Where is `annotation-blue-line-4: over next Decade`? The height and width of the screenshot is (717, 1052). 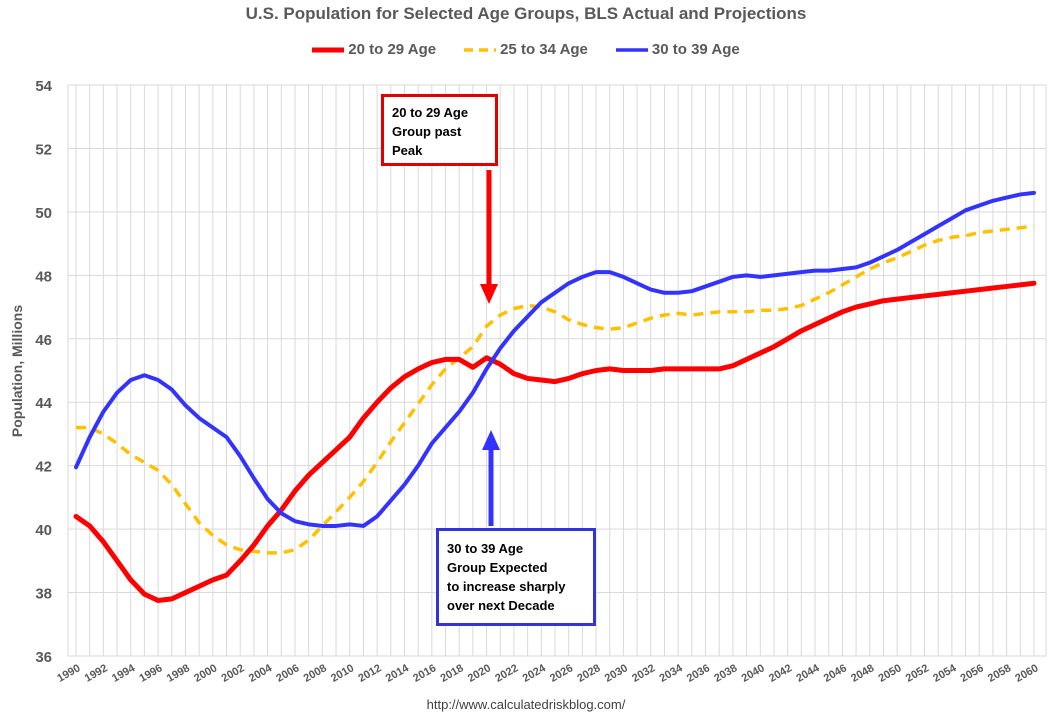 annotation-blue-line-4: over next Decade is located at coordinates (501, 605).